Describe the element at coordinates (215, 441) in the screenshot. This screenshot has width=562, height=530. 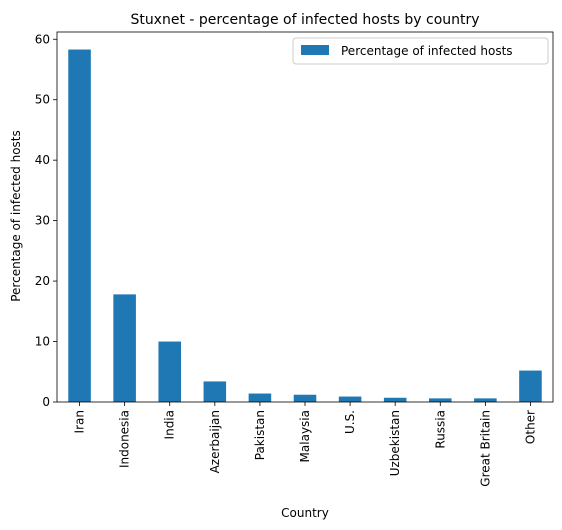
I see `x-tick-label: Azerbaijan` at that location.